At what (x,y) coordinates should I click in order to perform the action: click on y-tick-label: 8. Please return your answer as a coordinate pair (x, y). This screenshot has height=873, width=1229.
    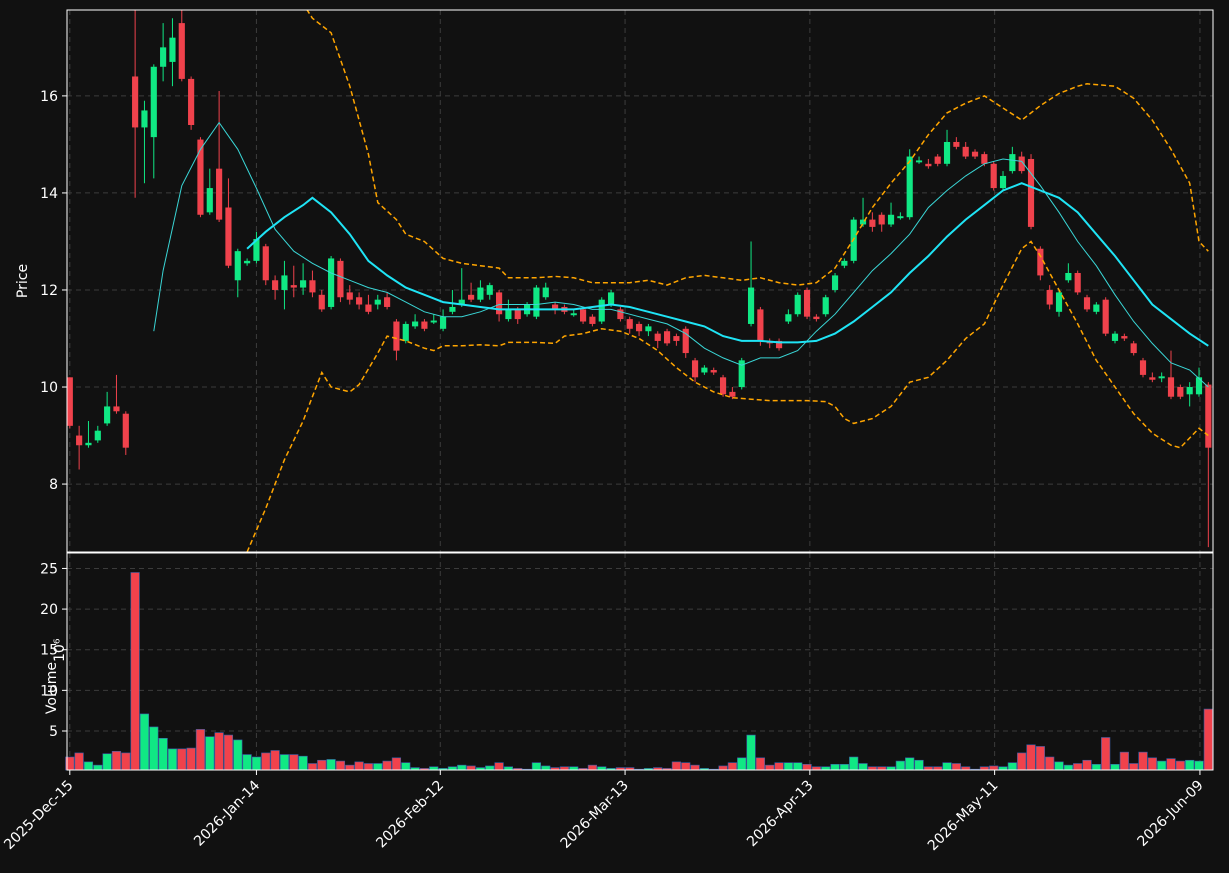
    Looking at the image, I should click on (53, 485).